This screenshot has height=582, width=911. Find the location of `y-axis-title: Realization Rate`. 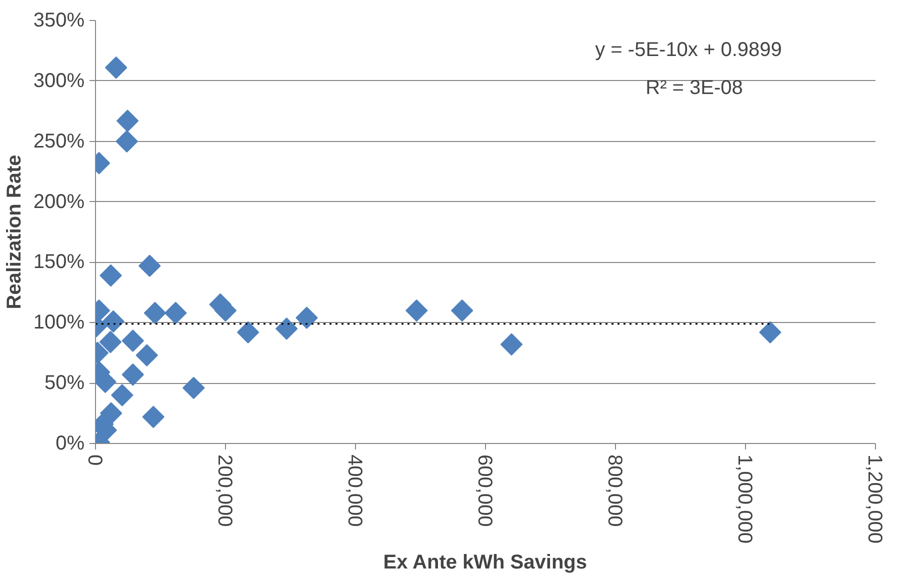

y-axis-title: Realization Rate is located at coordinates (14, 232).